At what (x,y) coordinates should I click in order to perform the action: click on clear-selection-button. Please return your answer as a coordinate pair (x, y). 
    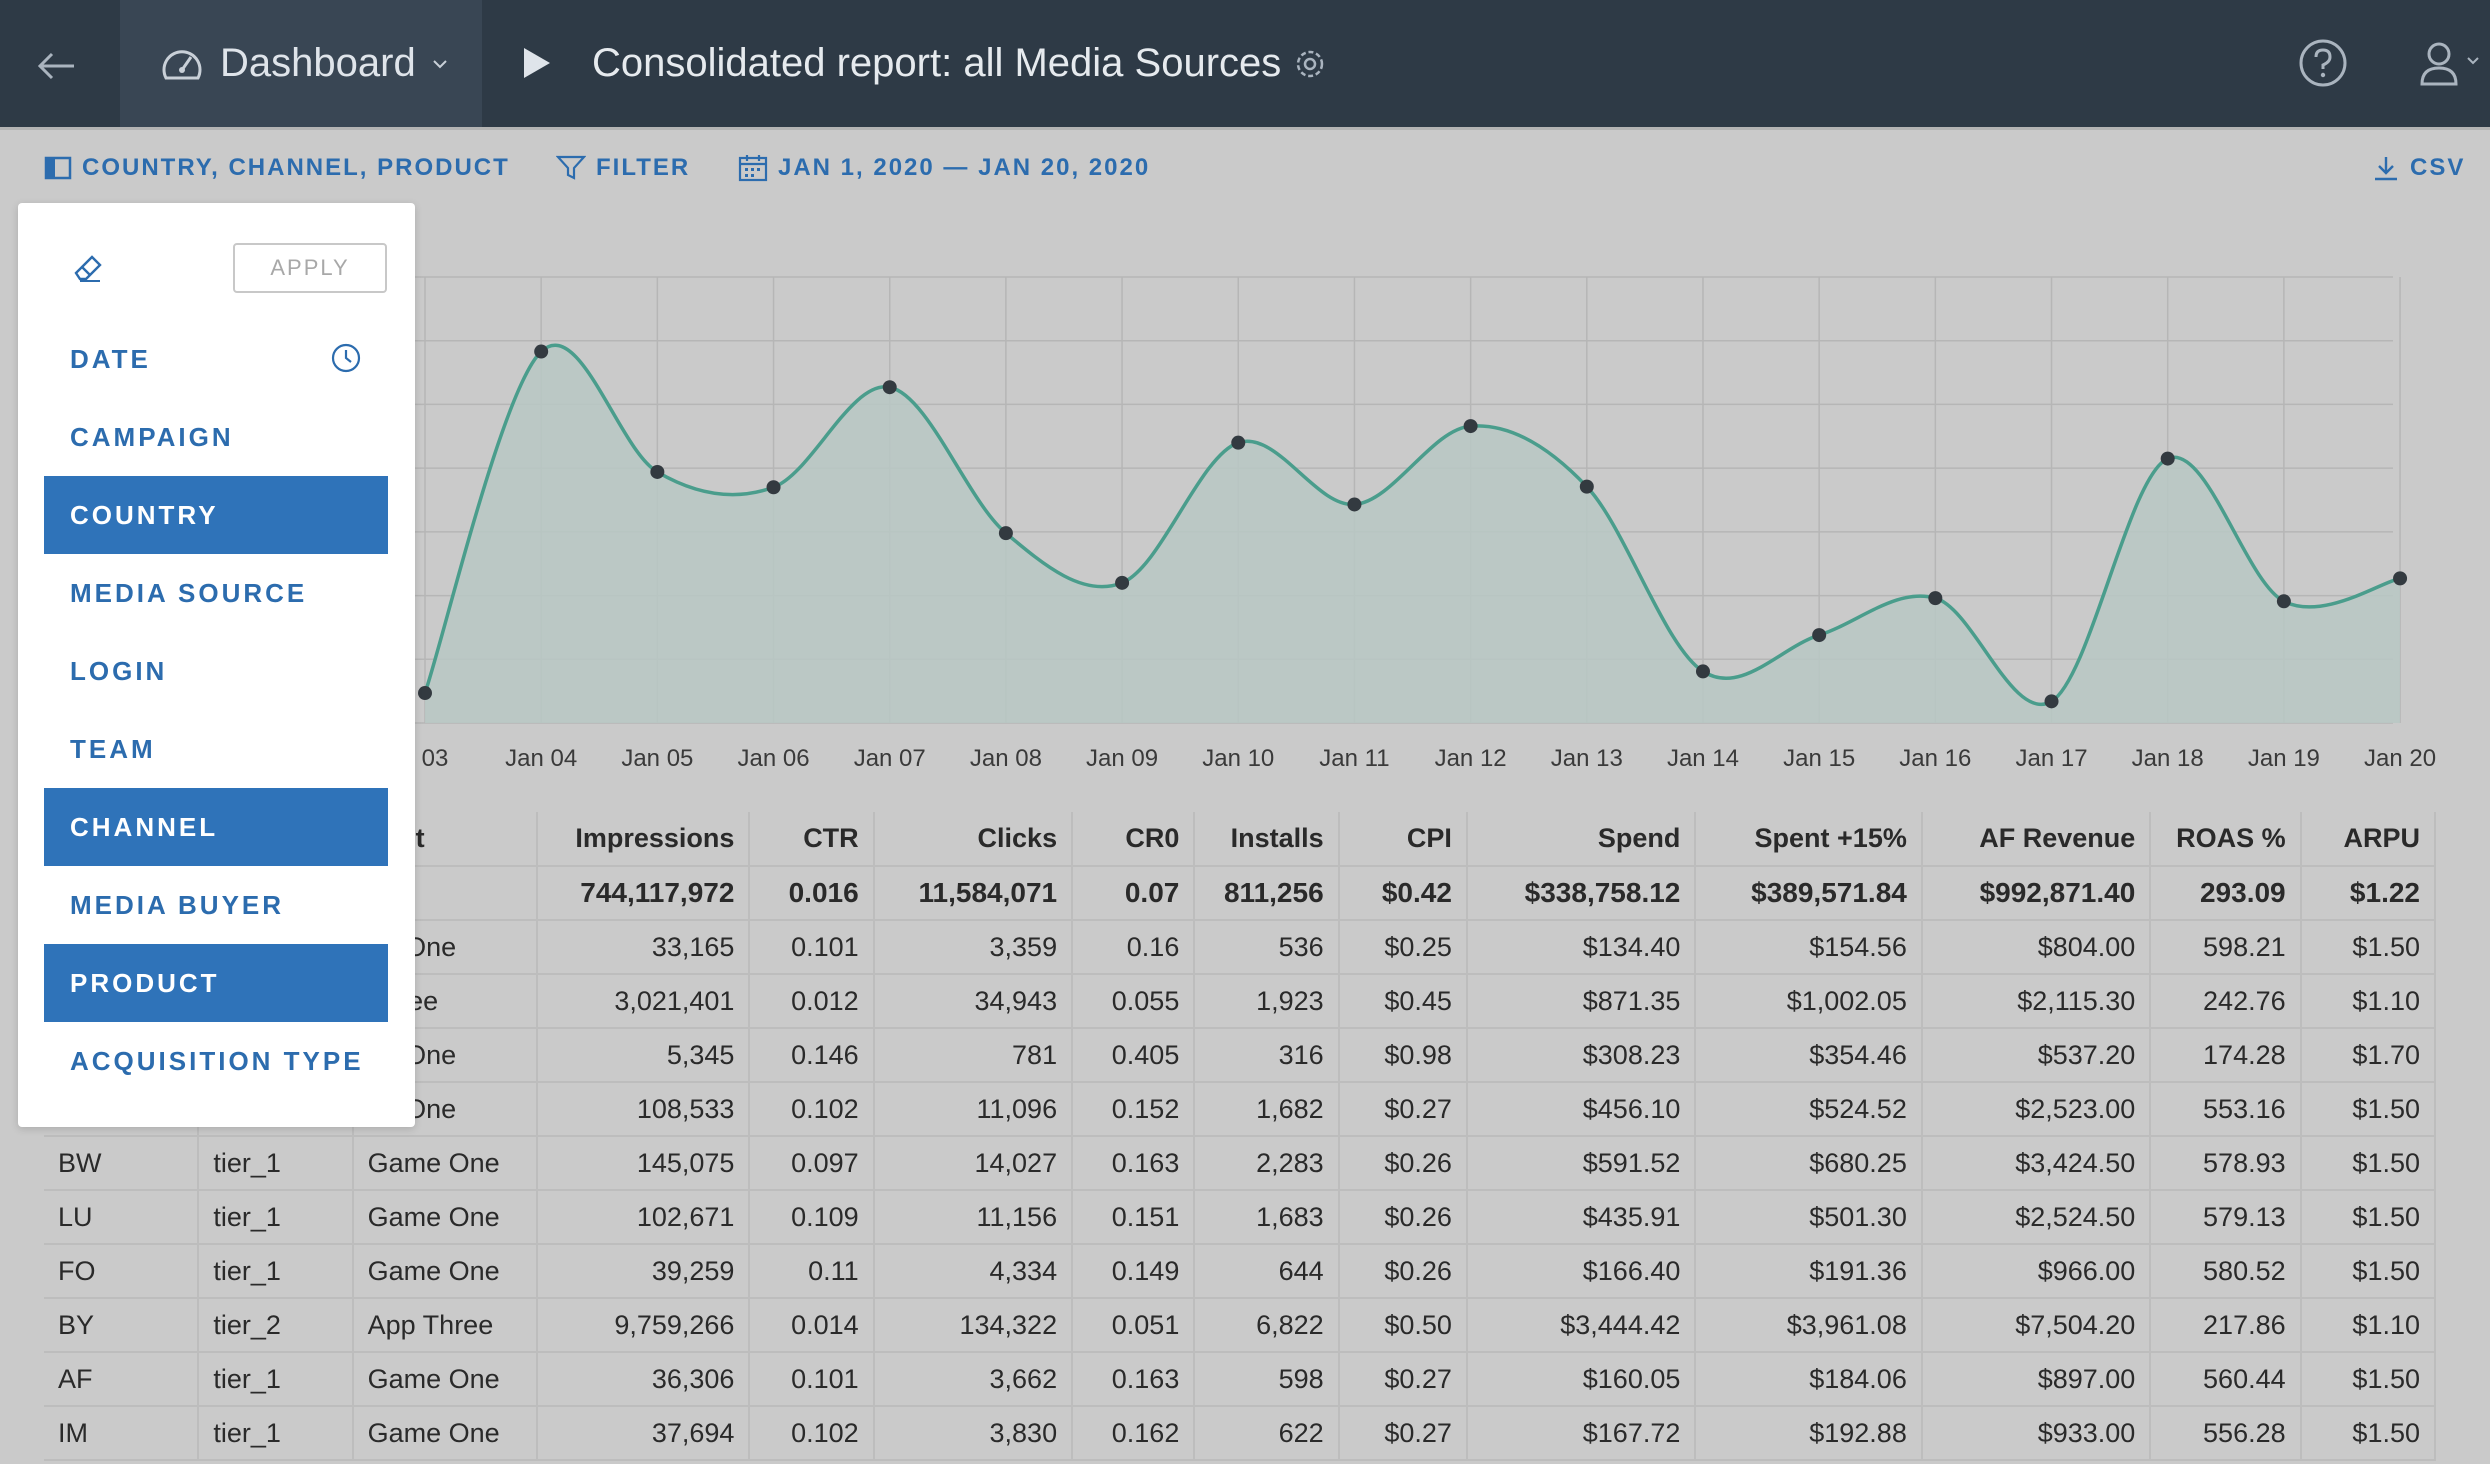
    Looking at the image, I should click on (88, 269).